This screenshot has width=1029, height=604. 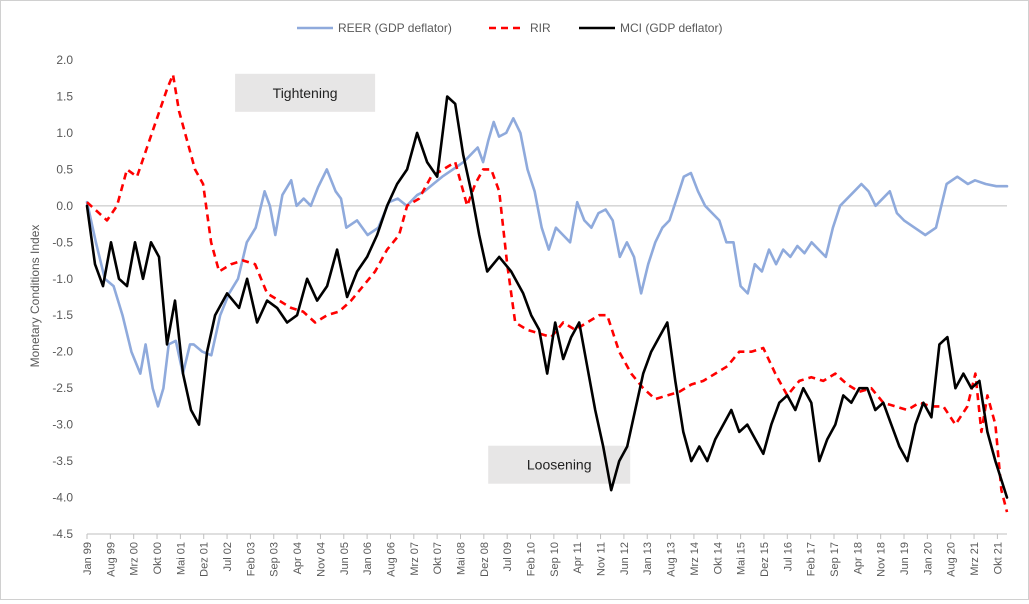 What do you see at coordinates (62, 242) in the screenshot?
I see `y-tick-label: -0.5` at bounding box center [62, 242].